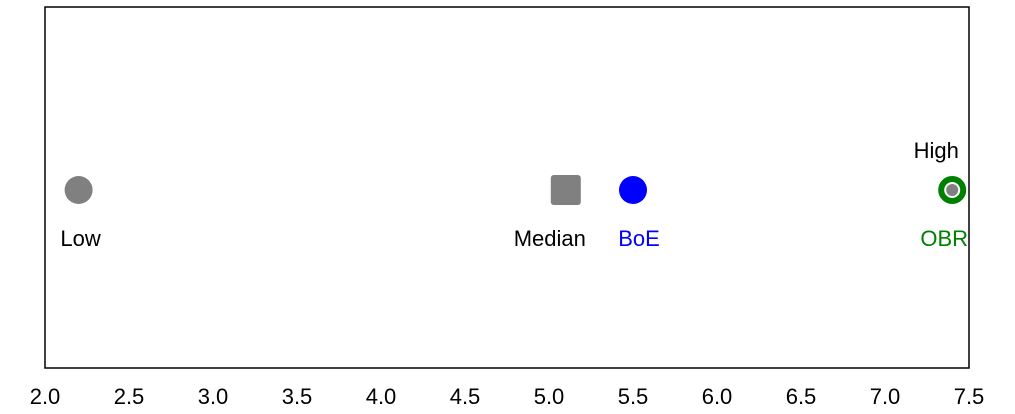 The image size is (1015, 414). Describe the element at coordinates (936, 150) in the screenshot. I see `label-high: High` at that location.